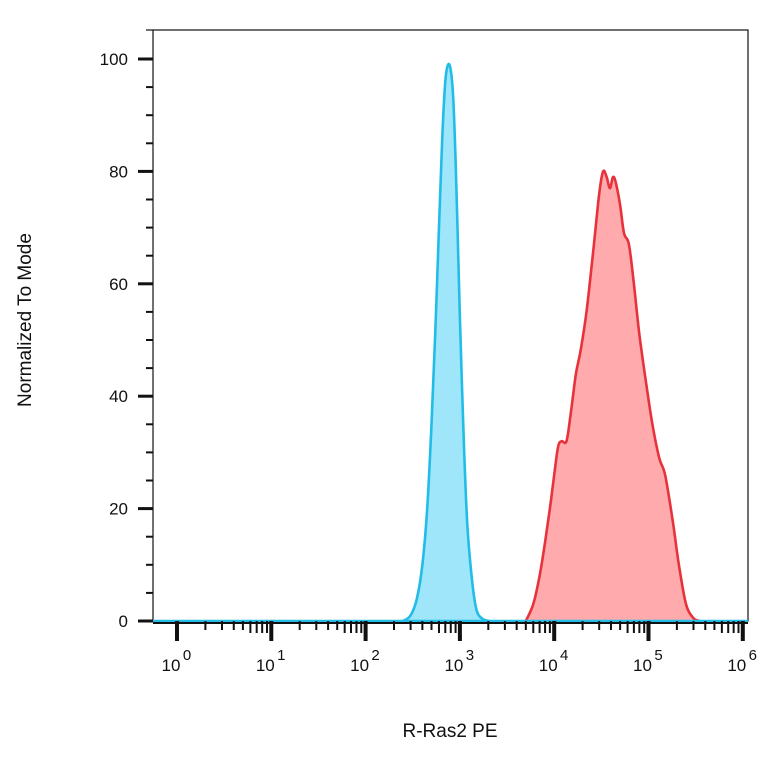  I want to click on y-axis-label: Normalized To Mode, so click(25, 320).